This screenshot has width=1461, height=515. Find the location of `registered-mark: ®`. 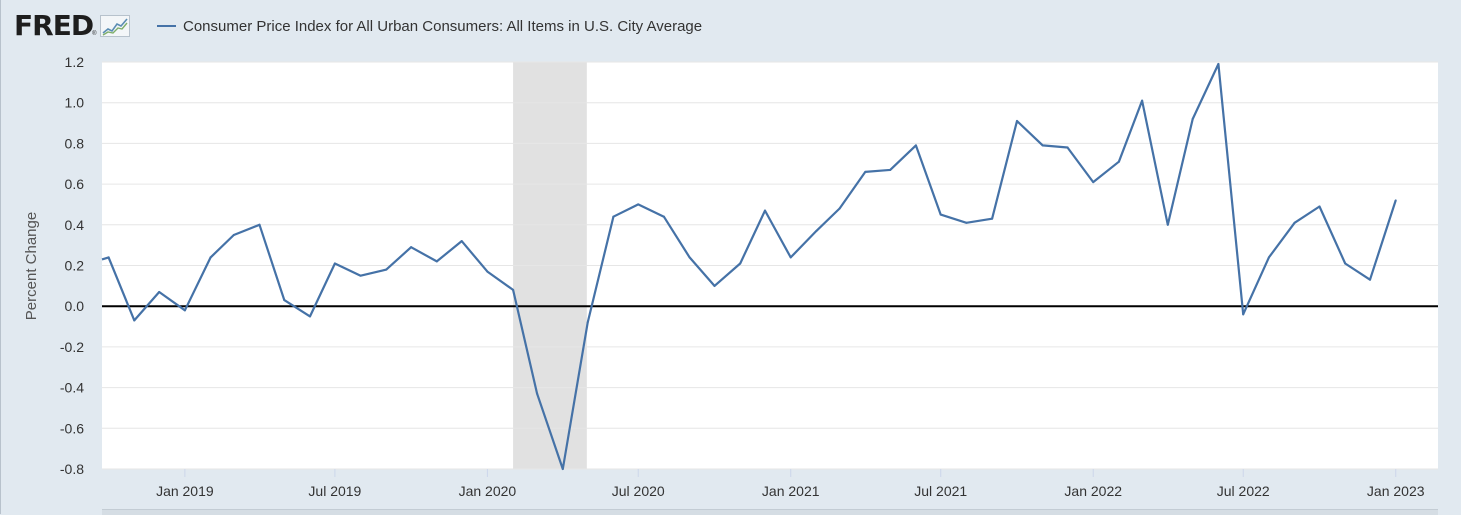

registered-mark: ® is located at coordinates (94, 34).